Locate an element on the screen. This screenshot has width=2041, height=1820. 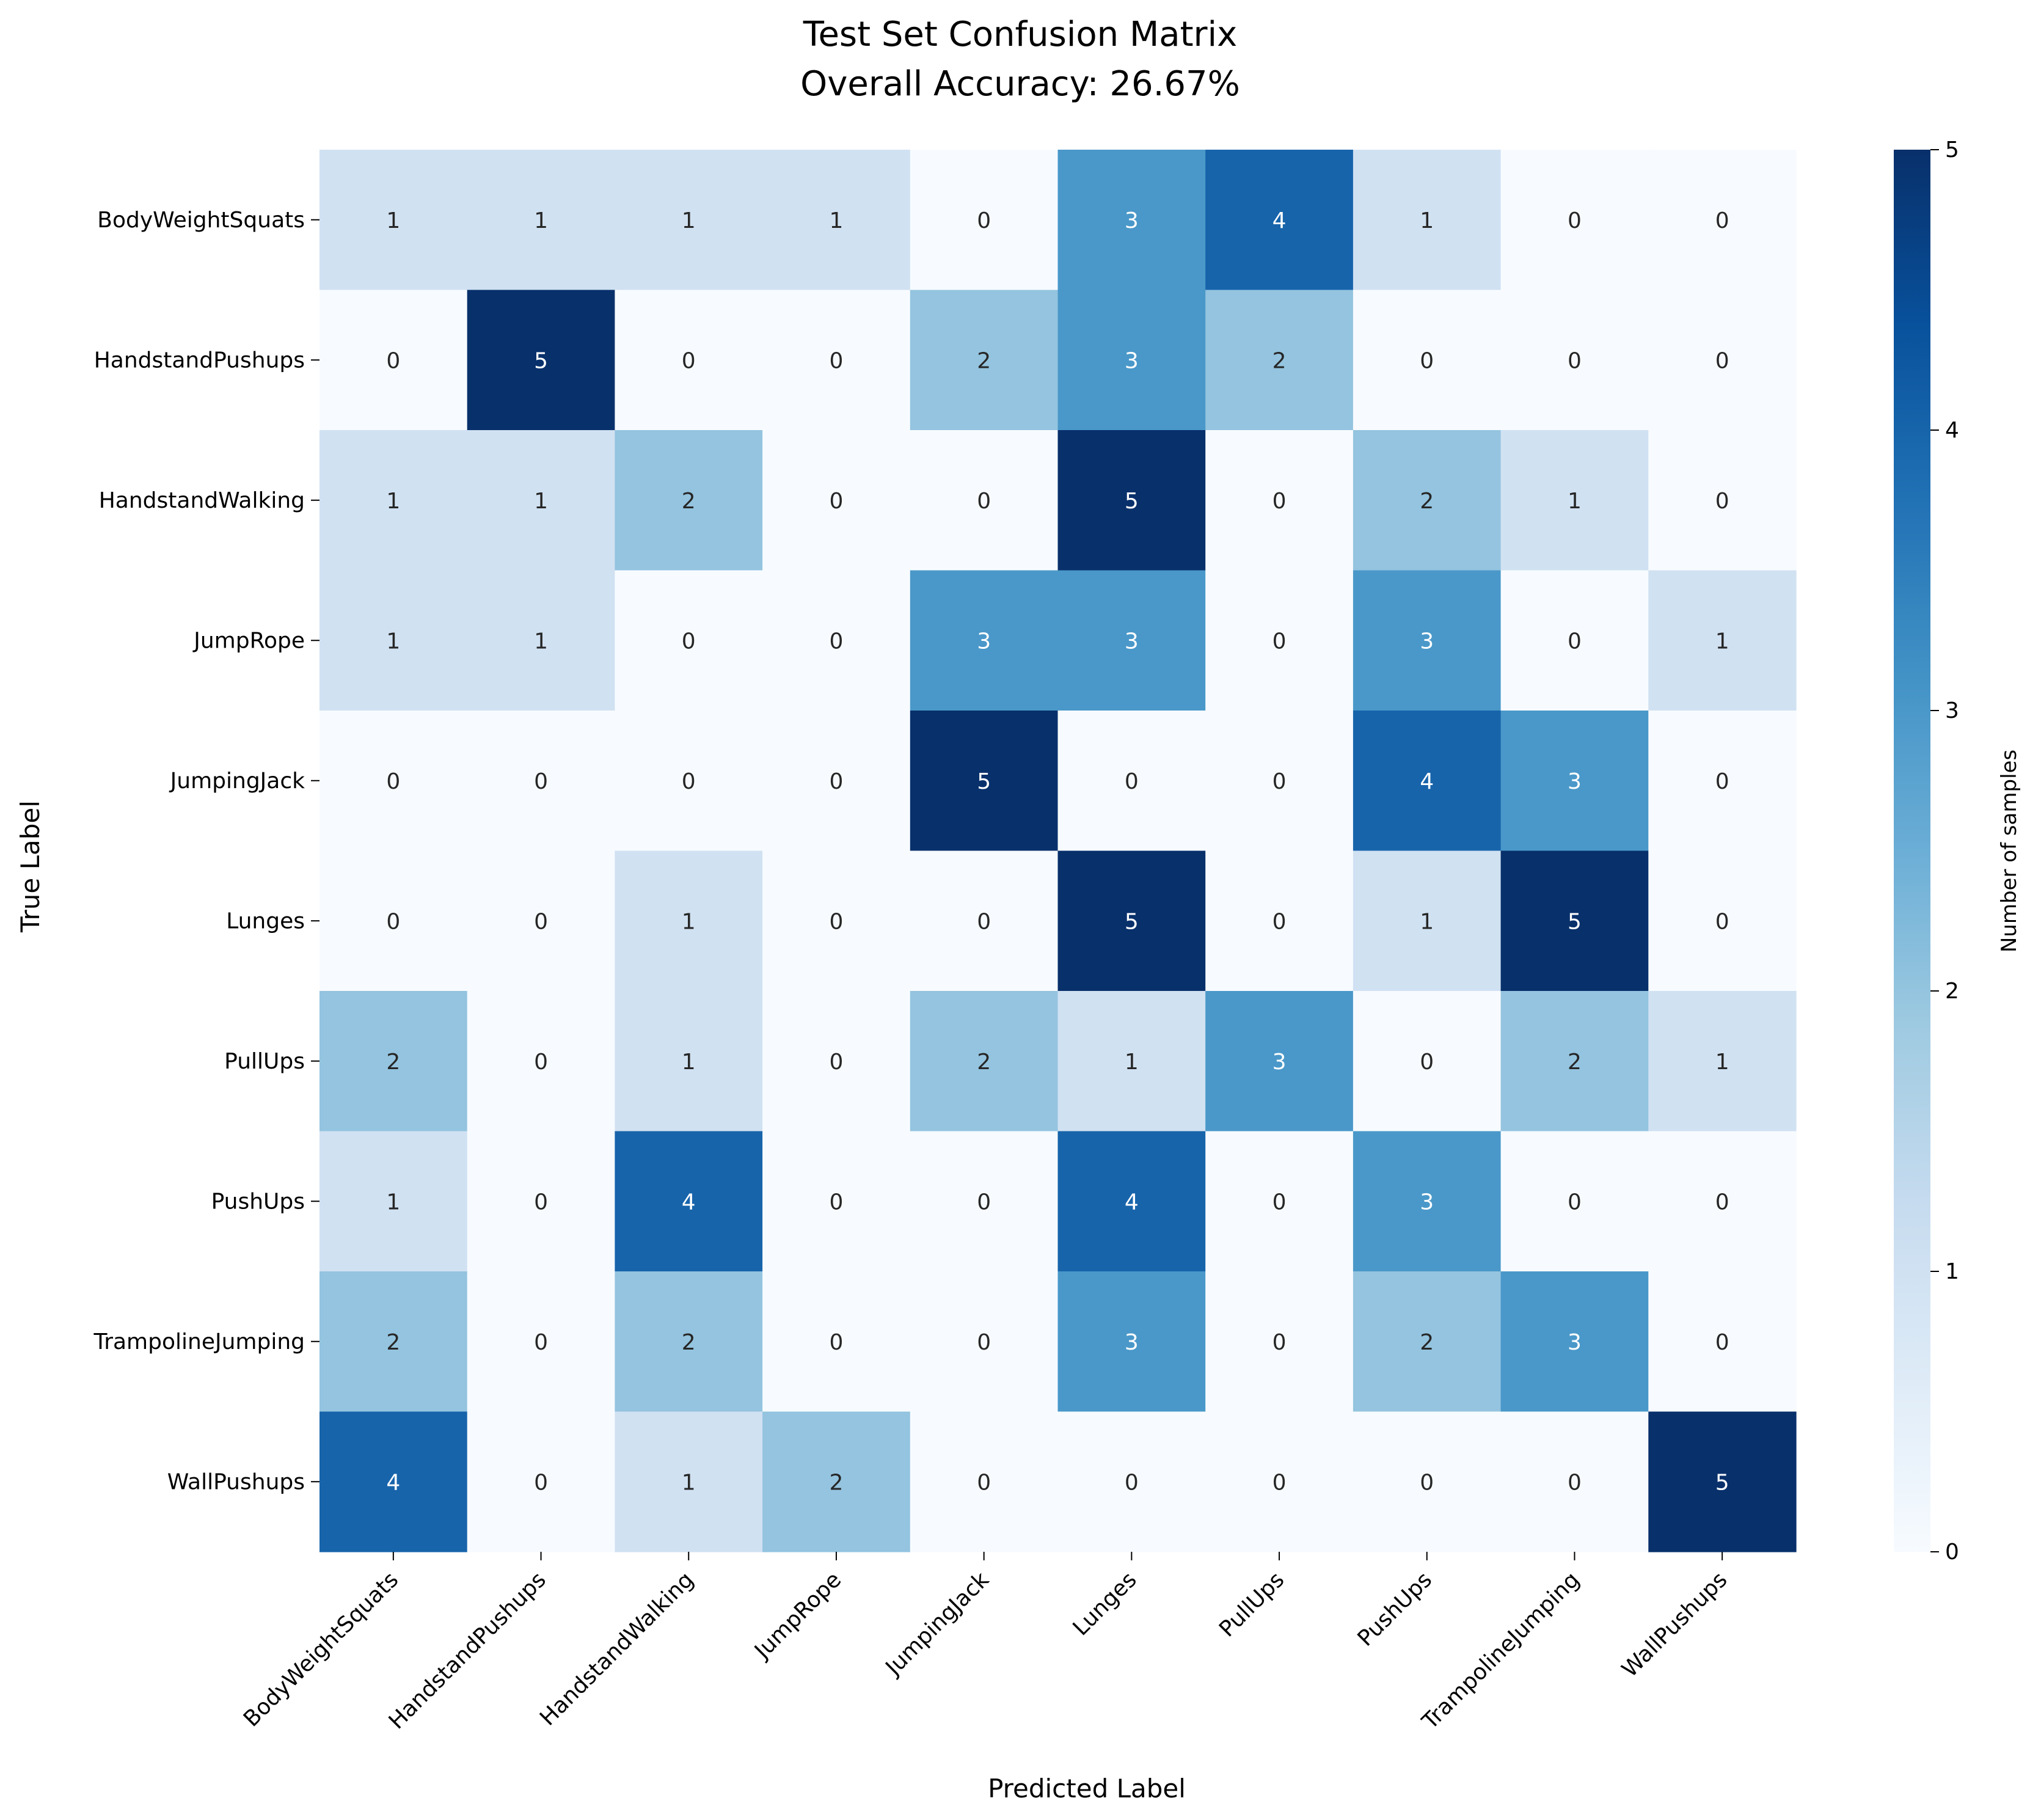
colorbar-tick-label: 2 is located at coordinates (1952, 991).